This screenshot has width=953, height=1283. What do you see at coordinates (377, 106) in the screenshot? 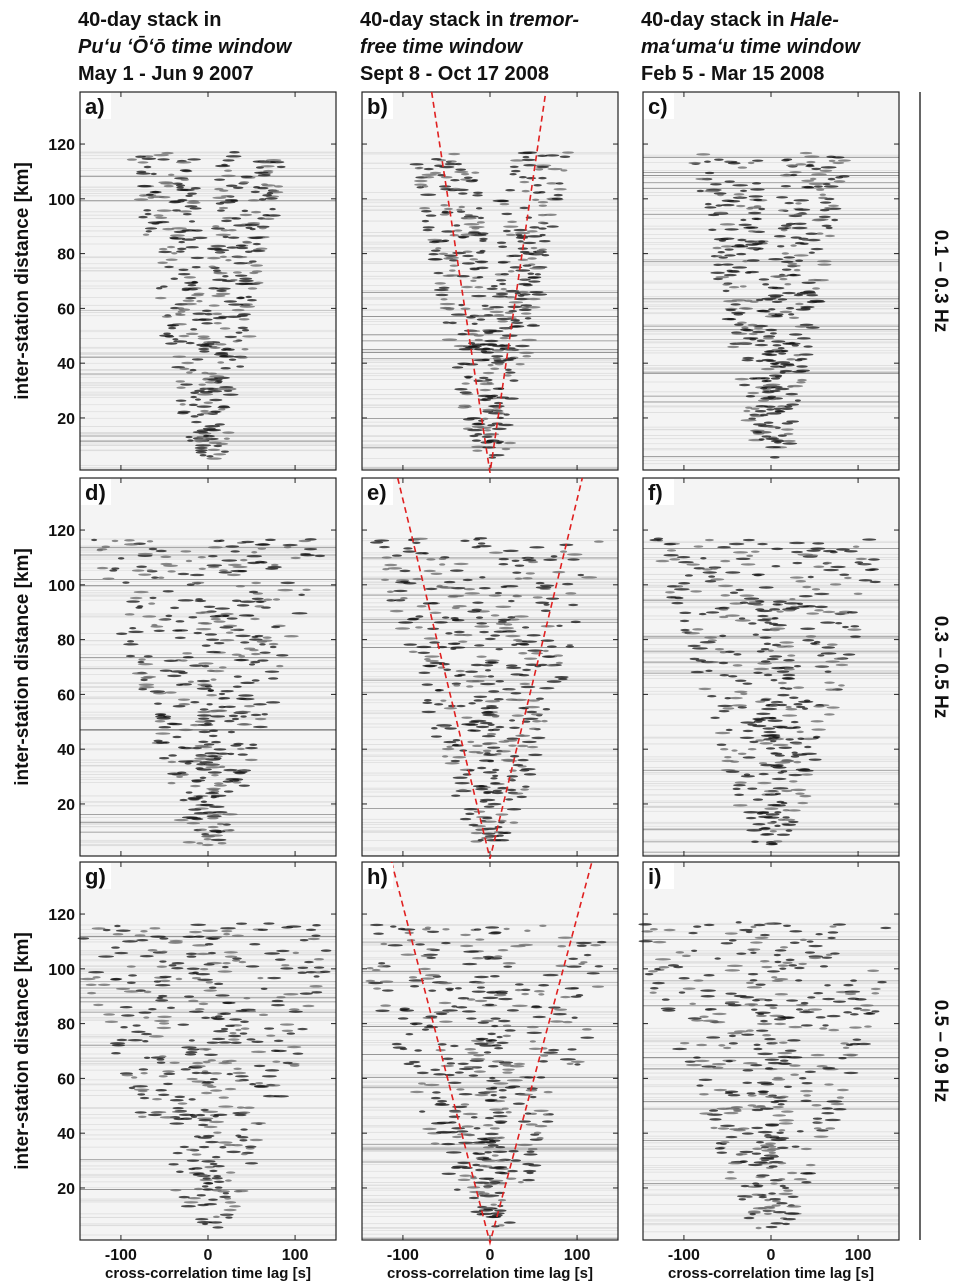
I see `panel-label: b)` at bounding box center [377, 106].